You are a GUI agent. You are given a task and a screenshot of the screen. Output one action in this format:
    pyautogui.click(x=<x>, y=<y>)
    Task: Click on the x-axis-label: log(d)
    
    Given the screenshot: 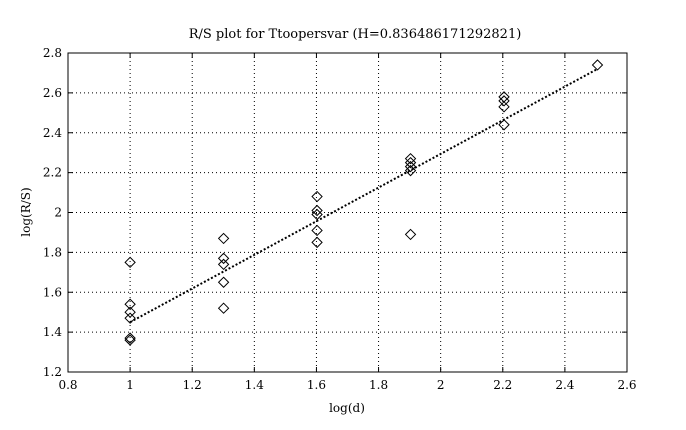 What is the action you would take?
    pyautogui.click(x=347, y=408)
    